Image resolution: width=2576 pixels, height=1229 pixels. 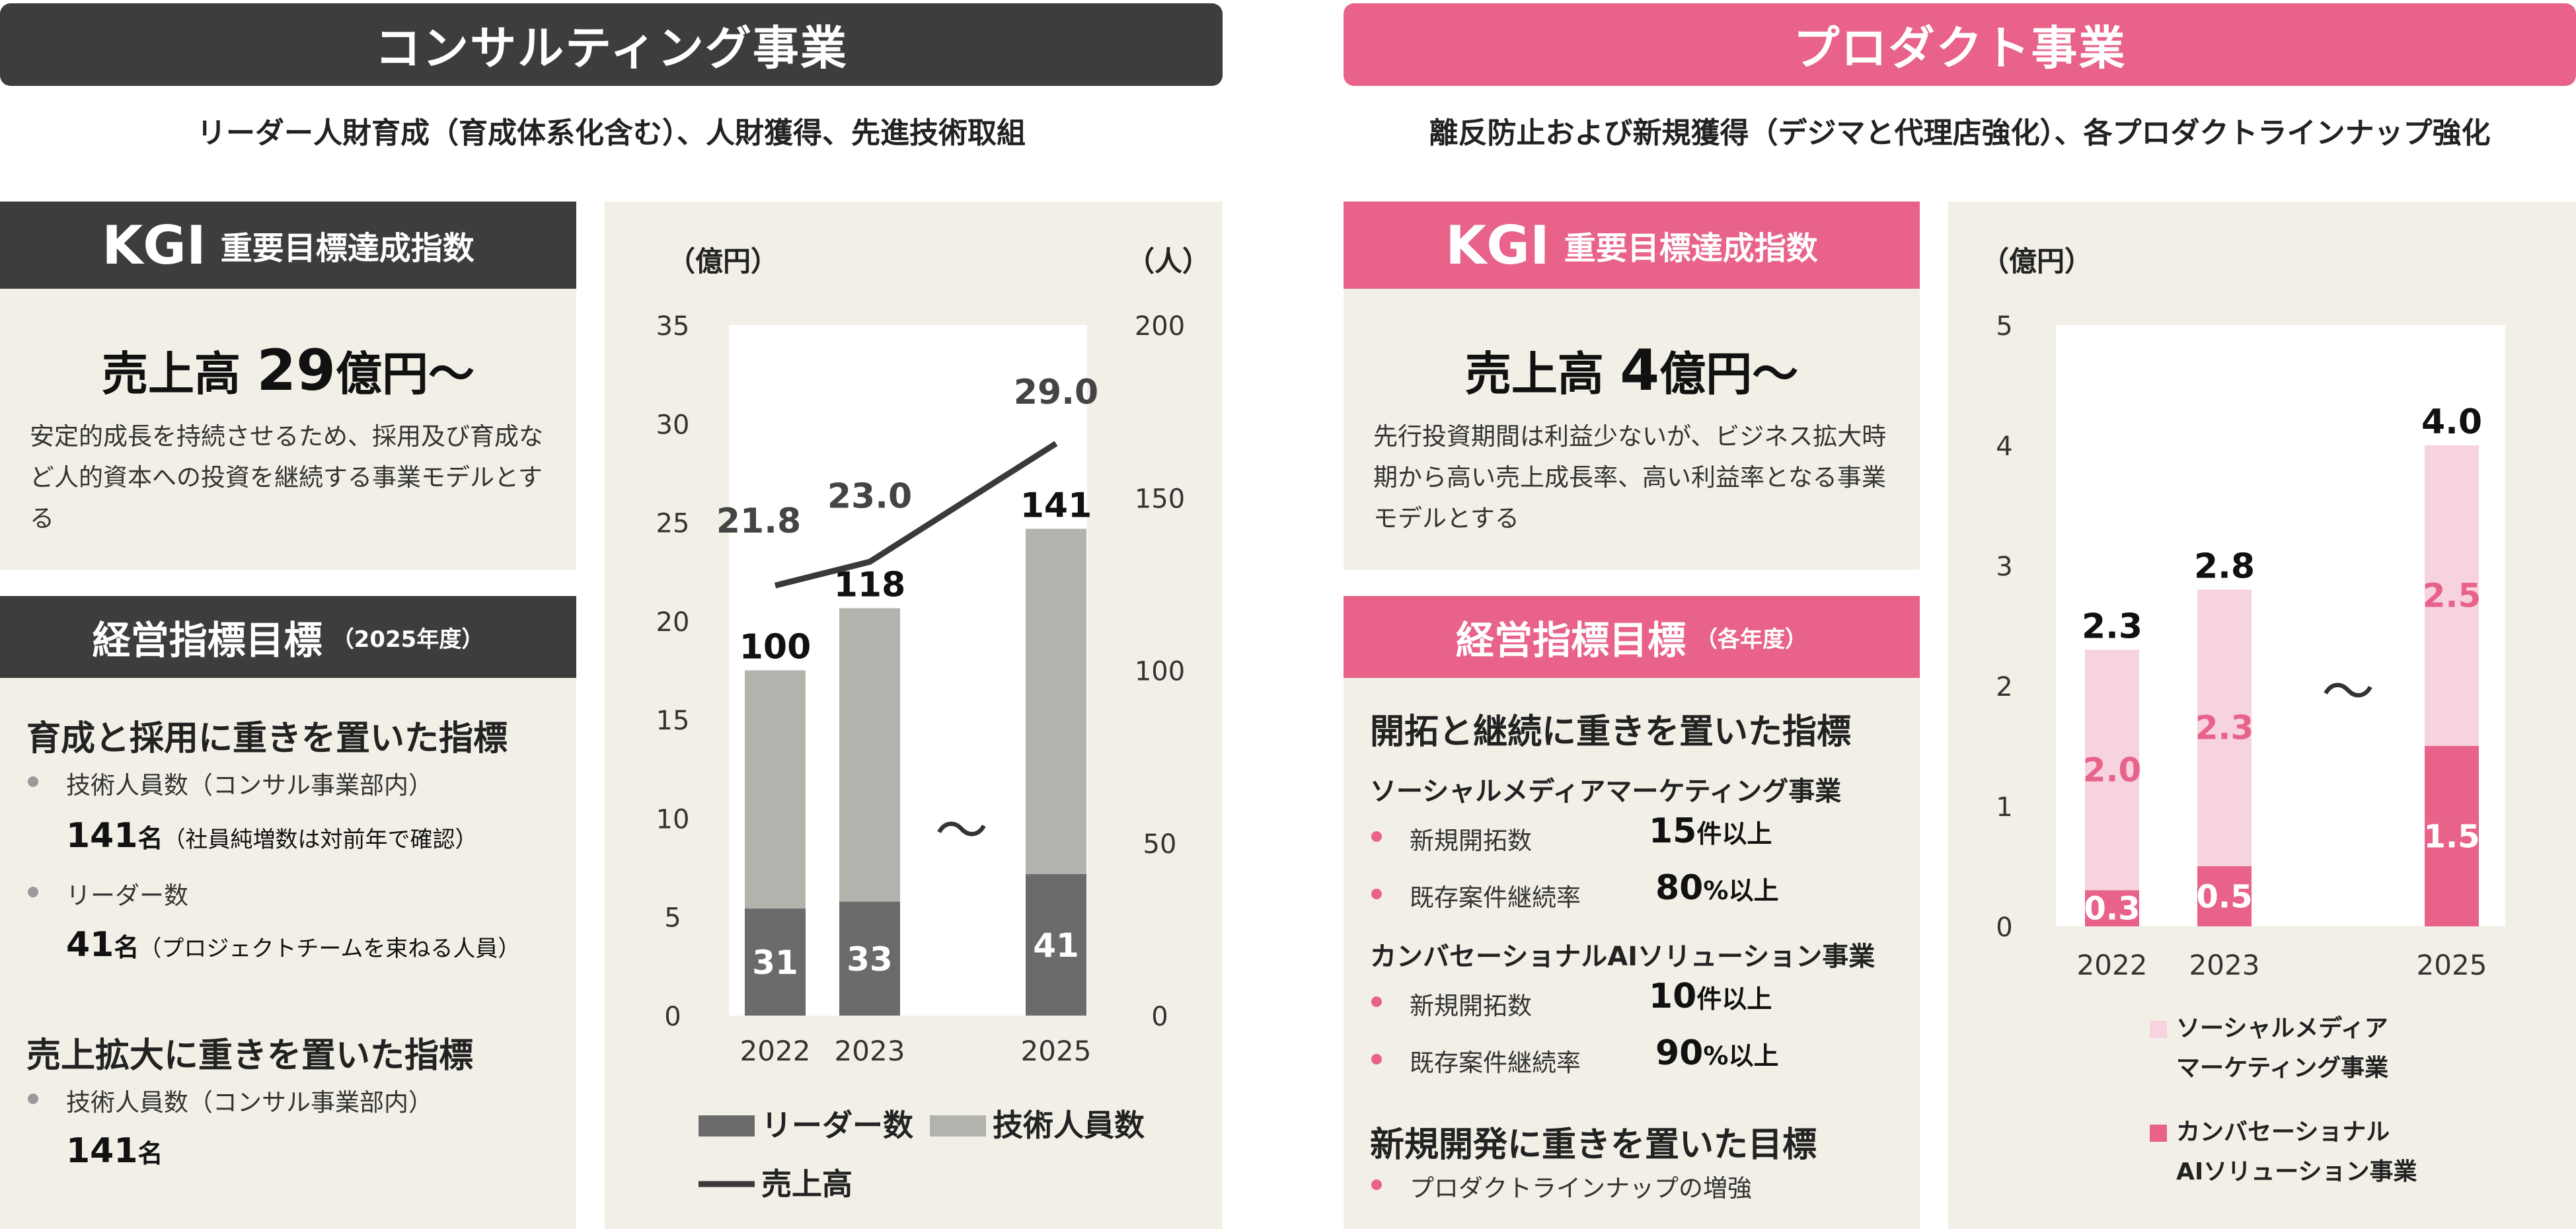 What do you see at coordinates (673, 327) in the screenshot?
I see `y-tick-label: 35` at bounding box center [673, 327].